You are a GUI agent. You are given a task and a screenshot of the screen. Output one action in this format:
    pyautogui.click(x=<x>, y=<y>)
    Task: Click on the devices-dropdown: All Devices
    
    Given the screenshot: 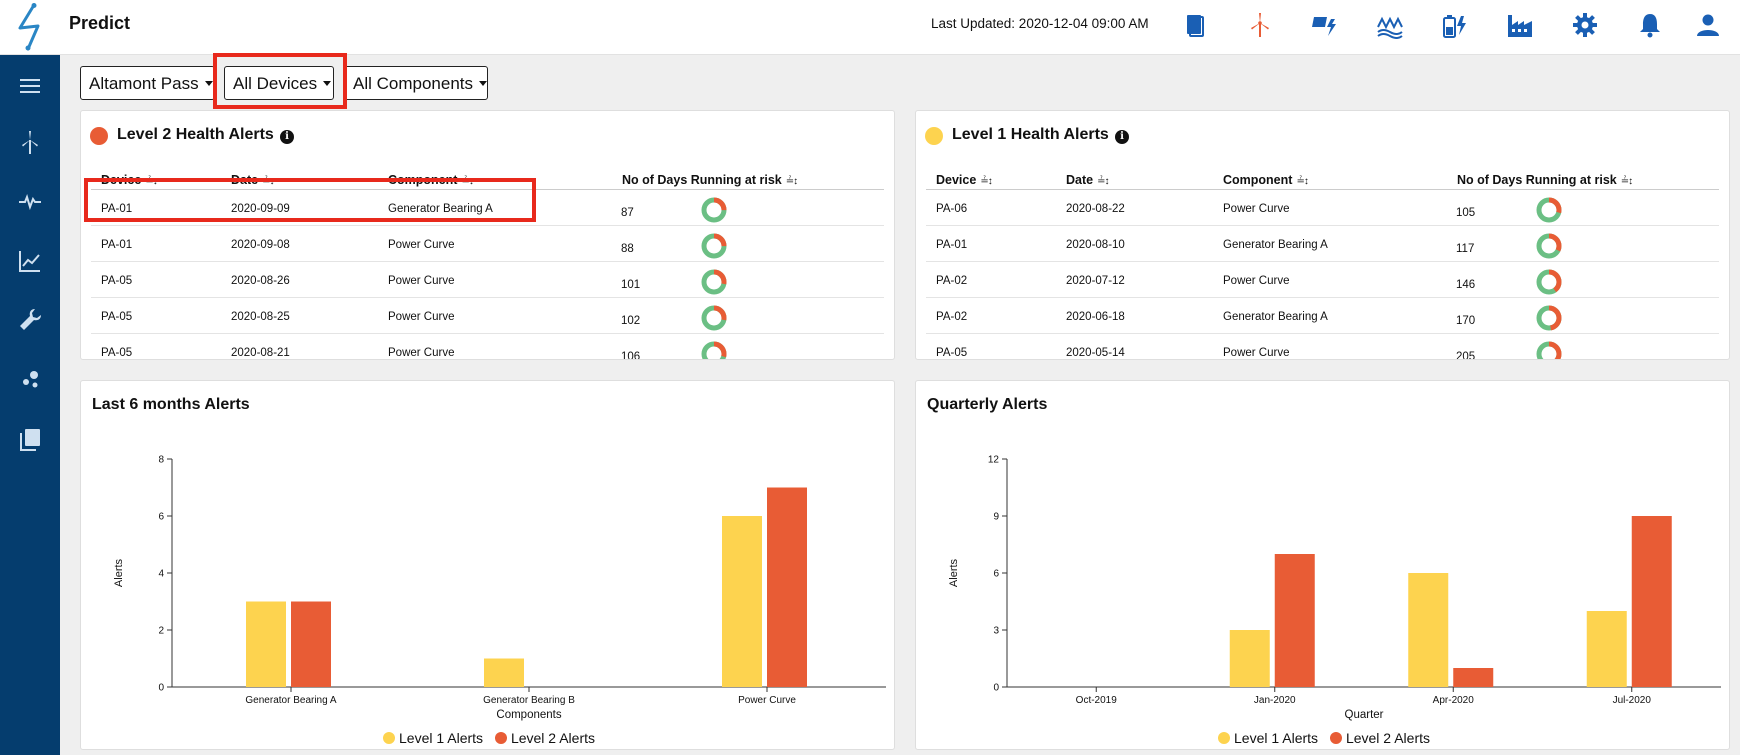 What is the action you would take?
    pyautogui.click(x=279, y=83)
    